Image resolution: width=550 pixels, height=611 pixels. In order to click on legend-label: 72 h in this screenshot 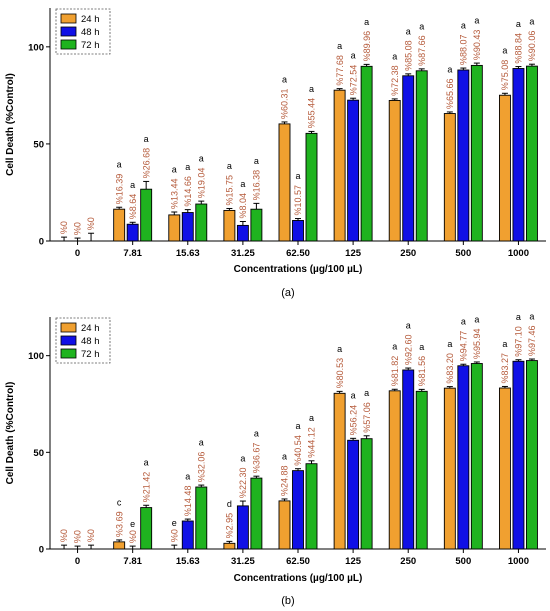, I will do `click(90, 354)`.